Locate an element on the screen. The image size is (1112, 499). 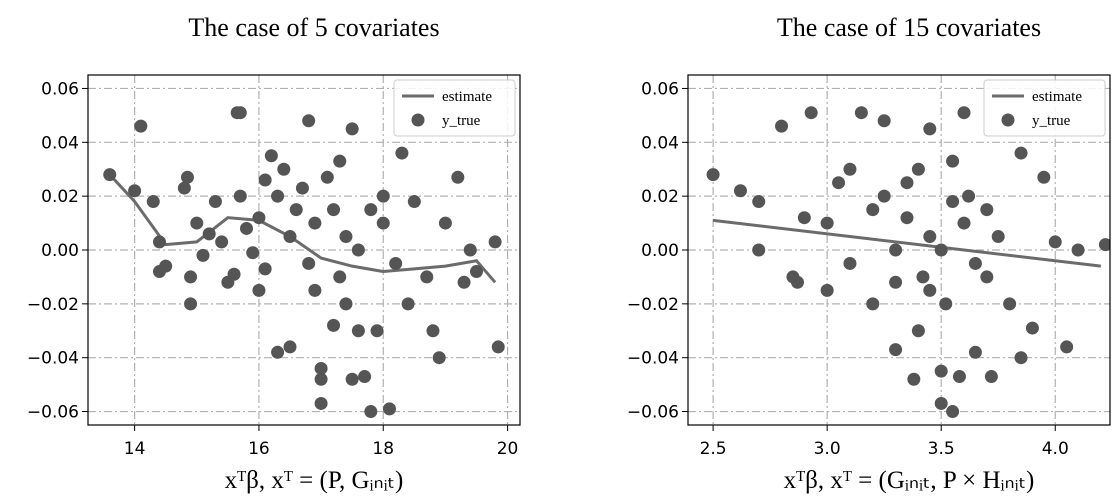
x-axis-label: xᵀβ, xᵀ = (P, Gᵢₙᵢₜ) is located at coordinates (314, 480).